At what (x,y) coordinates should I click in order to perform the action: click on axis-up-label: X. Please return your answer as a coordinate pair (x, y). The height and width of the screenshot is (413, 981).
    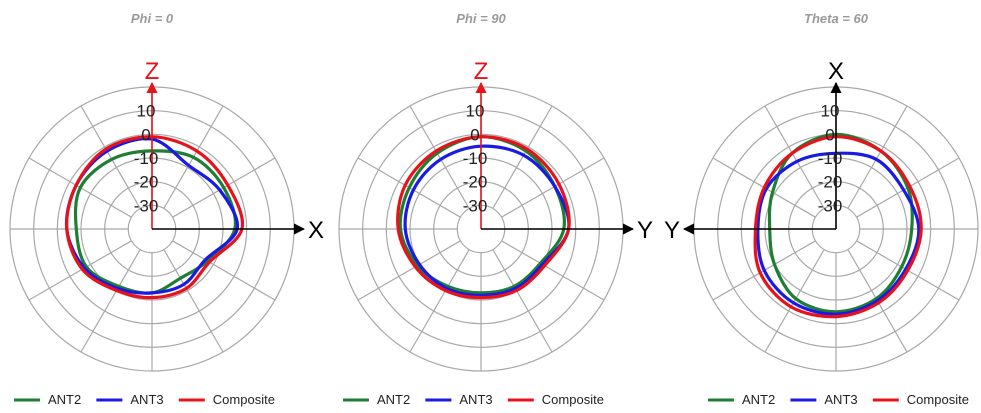
    Looking at the image, I should click on (836, 71).